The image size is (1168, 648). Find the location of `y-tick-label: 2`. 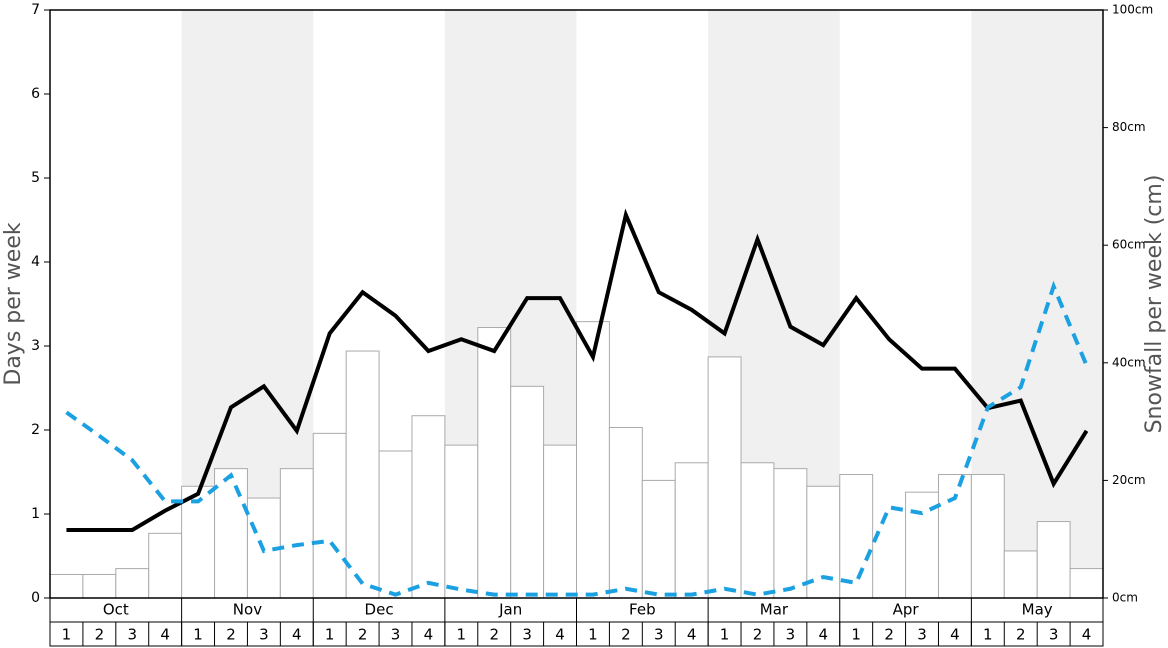

y-tick-label: 2 is located at coordinates (35, 430).